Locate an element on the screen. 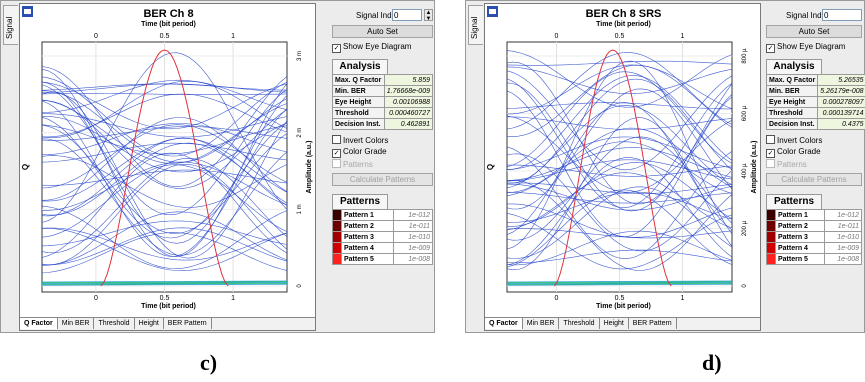 This screenshot has width=865, height=382. table-row: Decision Inst. 0.4375 is located at coordinates (815, 124).